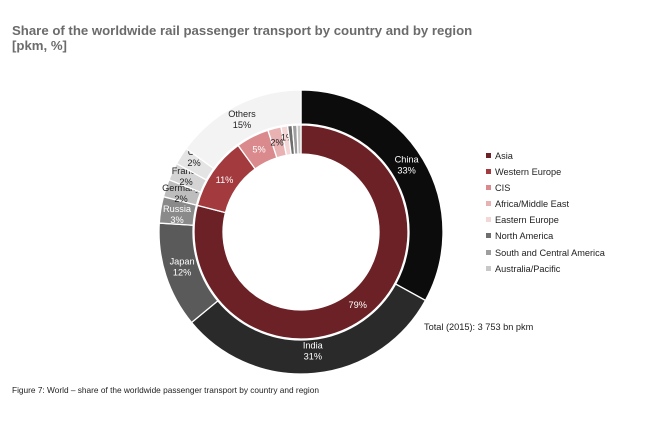 This screenshot has width=647, height=435. What do you see at coordinates (39, 45) in the screenshot?
I see `title-line-2: [pkm, %]` at bounding box center [39, 45].